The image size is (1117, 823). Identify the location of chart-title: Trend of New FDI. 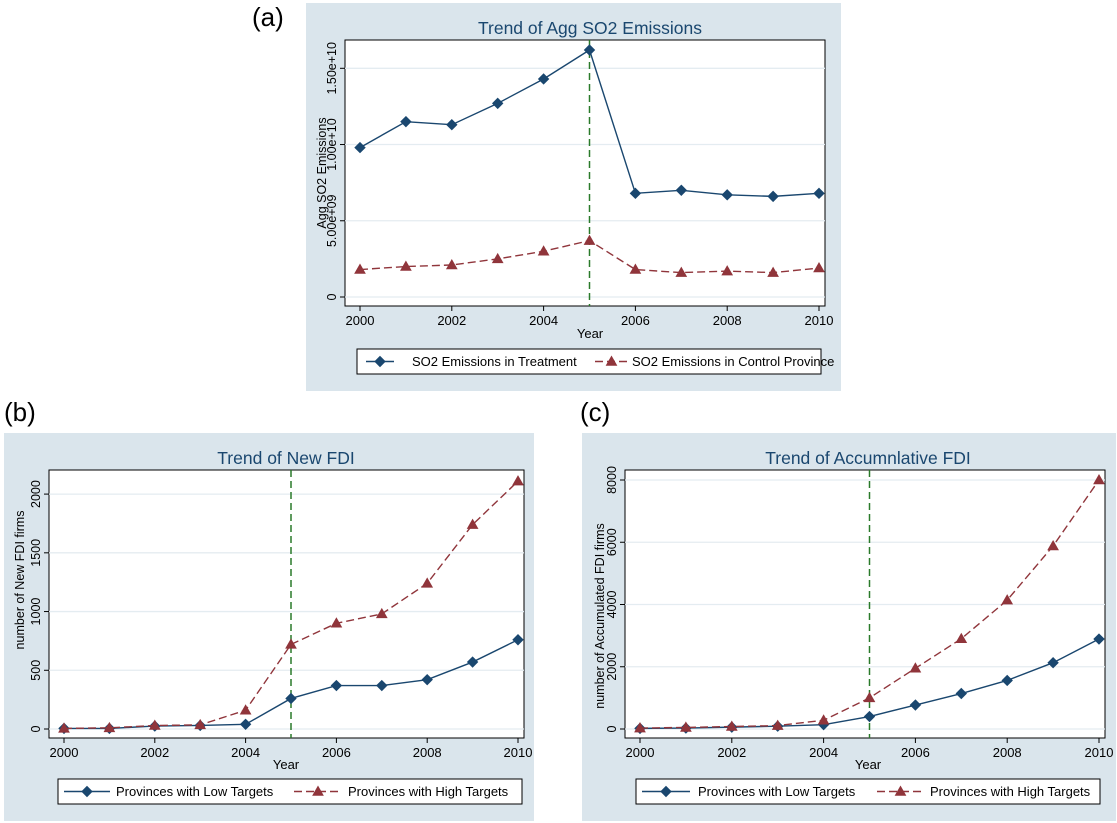
(285, 458).